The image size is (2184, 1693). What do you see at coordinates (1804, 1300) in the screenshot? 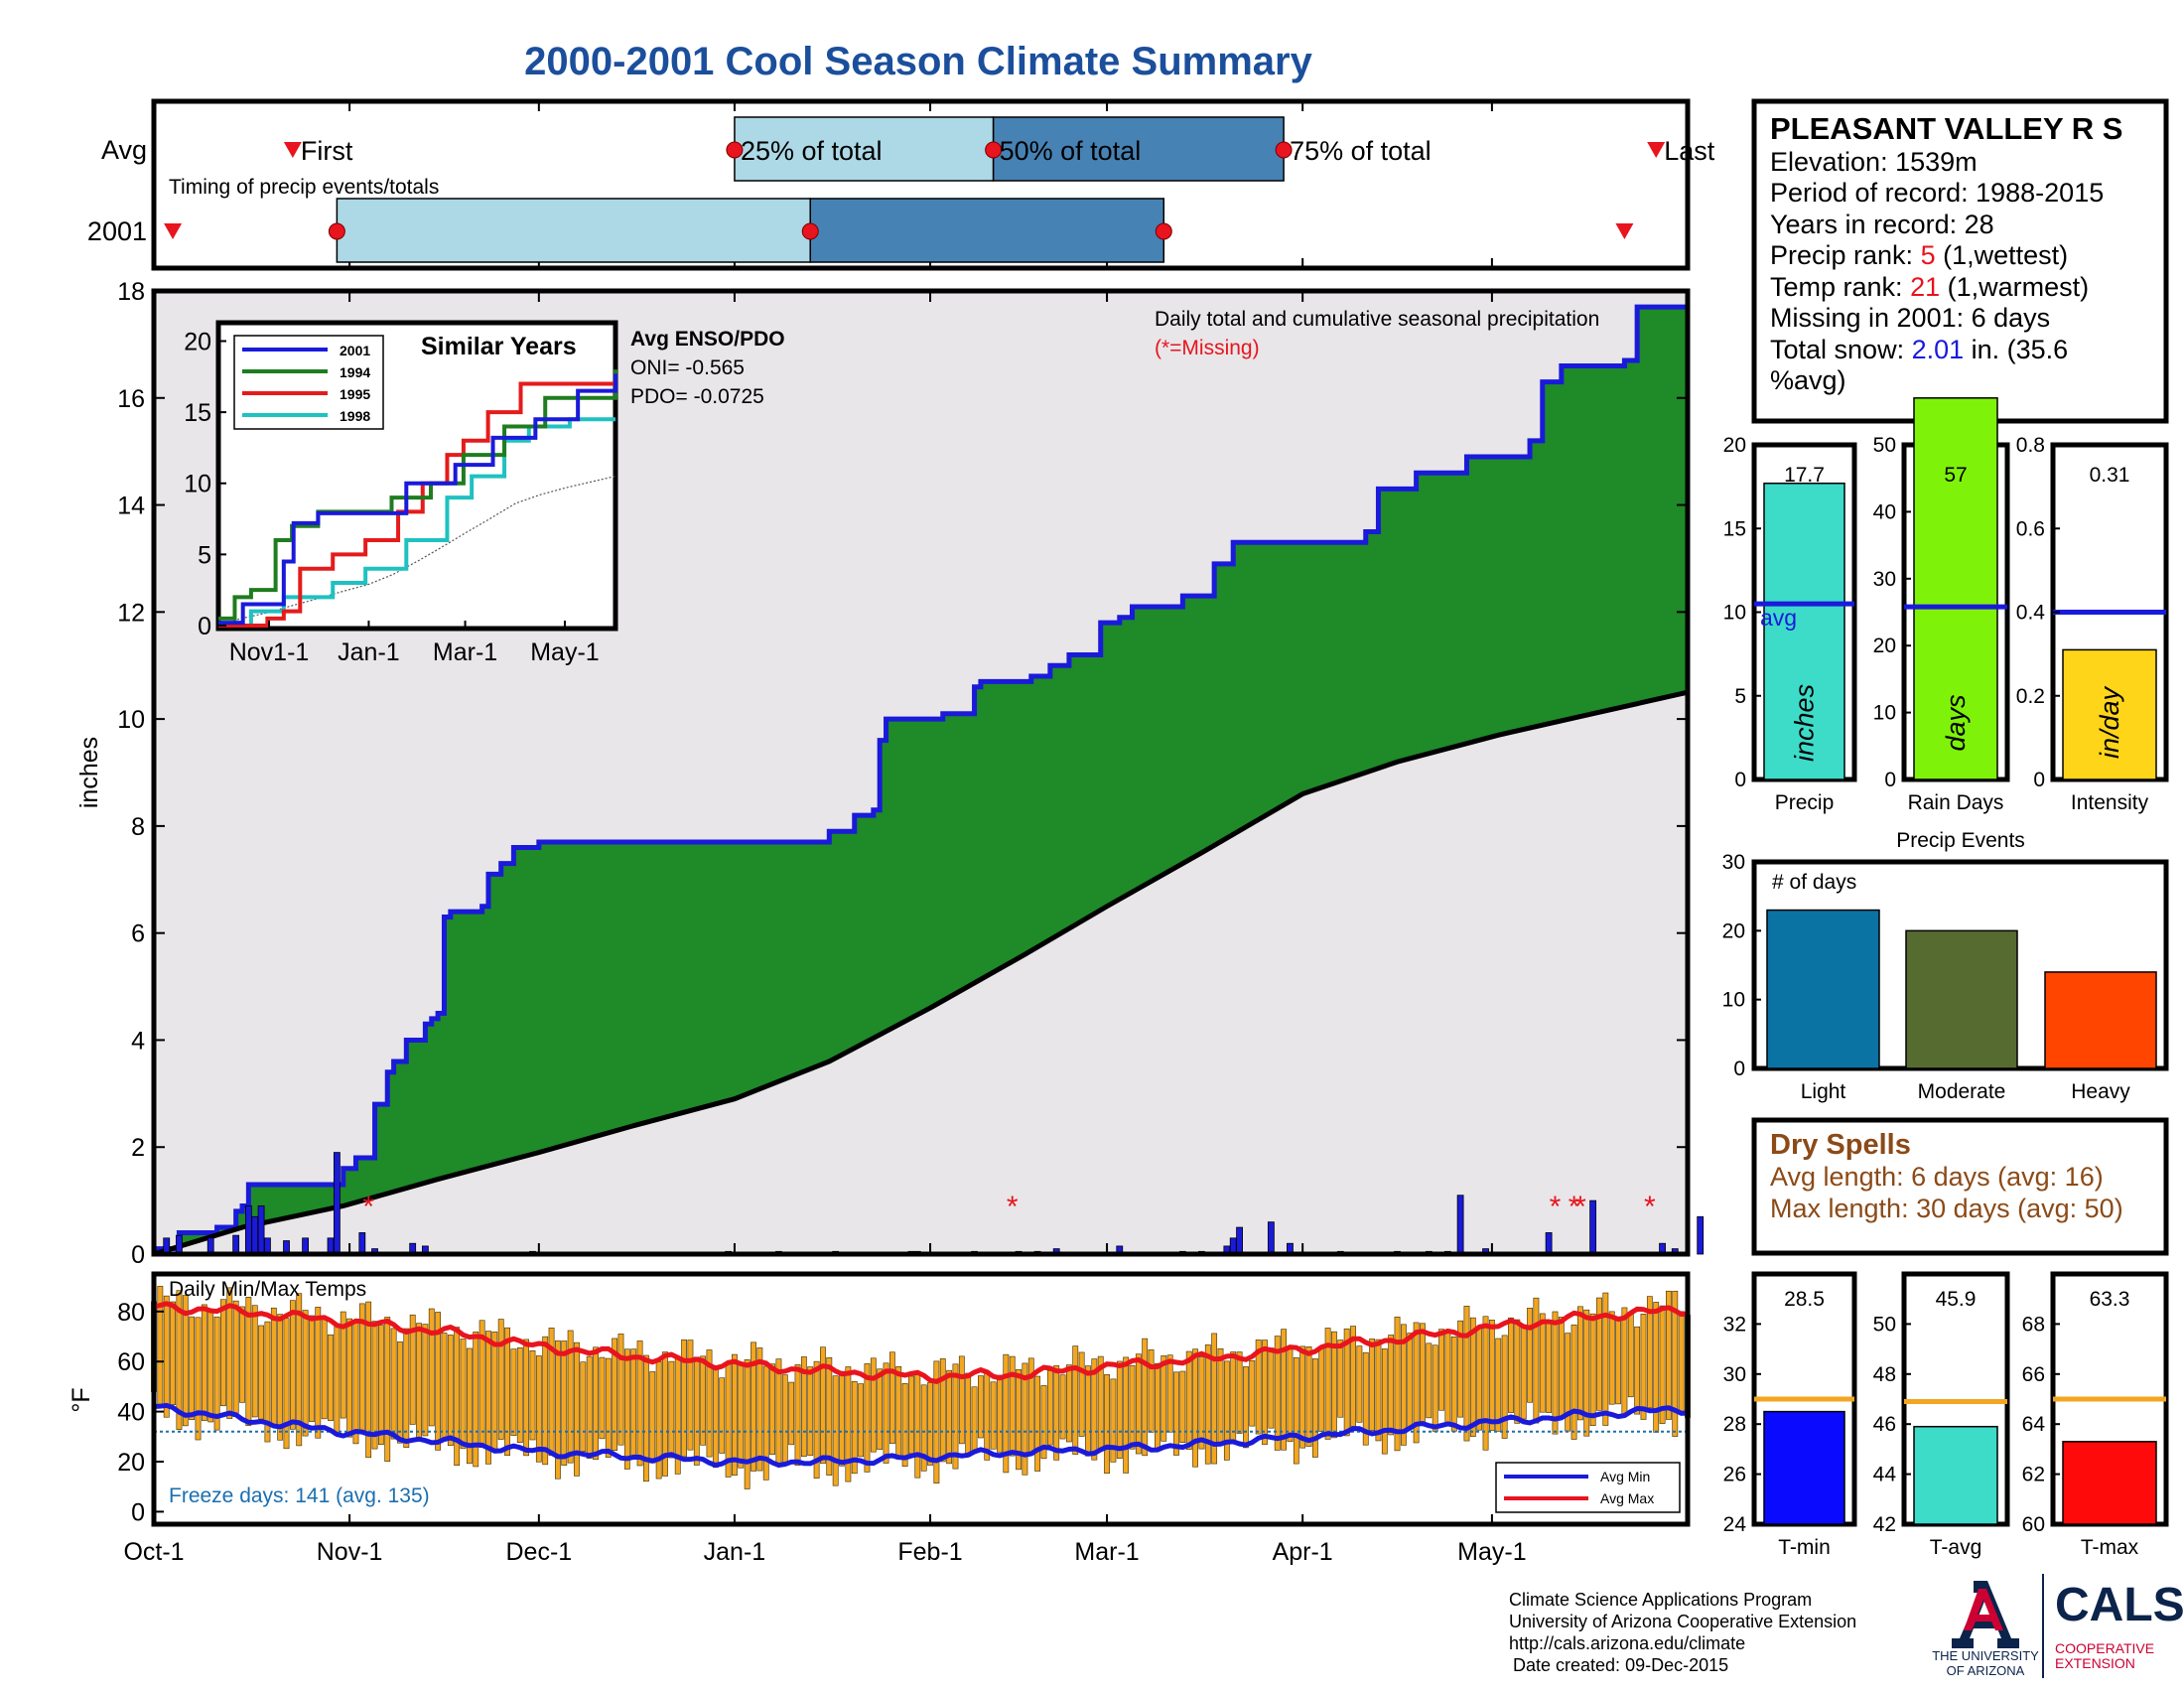
I see `temp-summary-value-label: 28.5` at bounding box center [1804, 1300].